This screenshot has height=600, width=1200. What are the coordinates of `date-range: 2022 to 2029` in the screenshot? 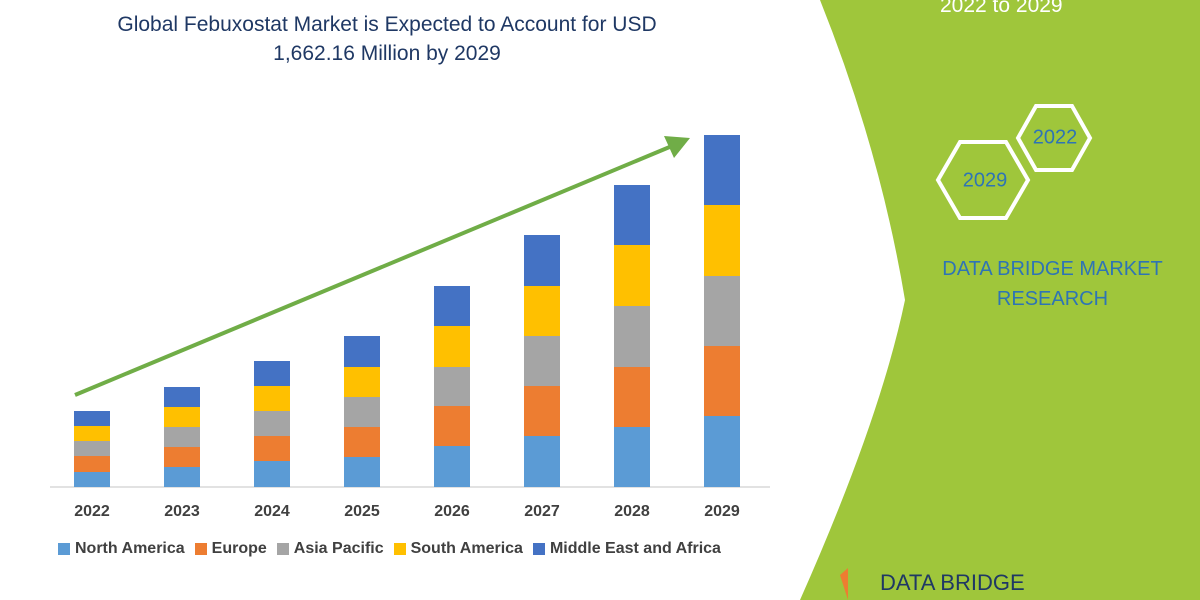 It's located at (1001, 8).